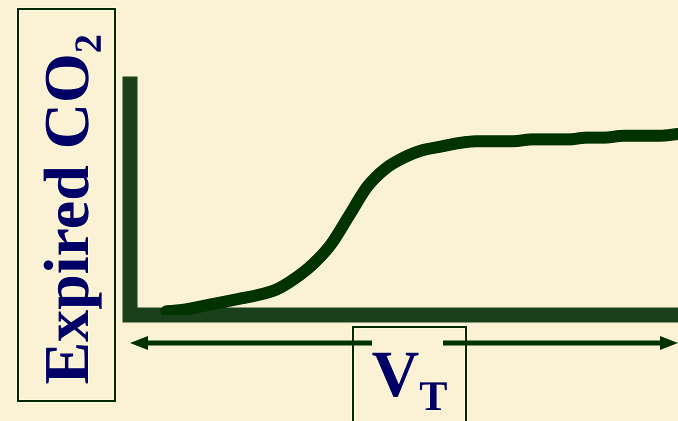 The width and height of the screenshot is (678, 421). What do you see at coordinates (410, 379) in the screenshot?
I see `x-axis-title: V$_{T}$` at bounding box center [410, 379].